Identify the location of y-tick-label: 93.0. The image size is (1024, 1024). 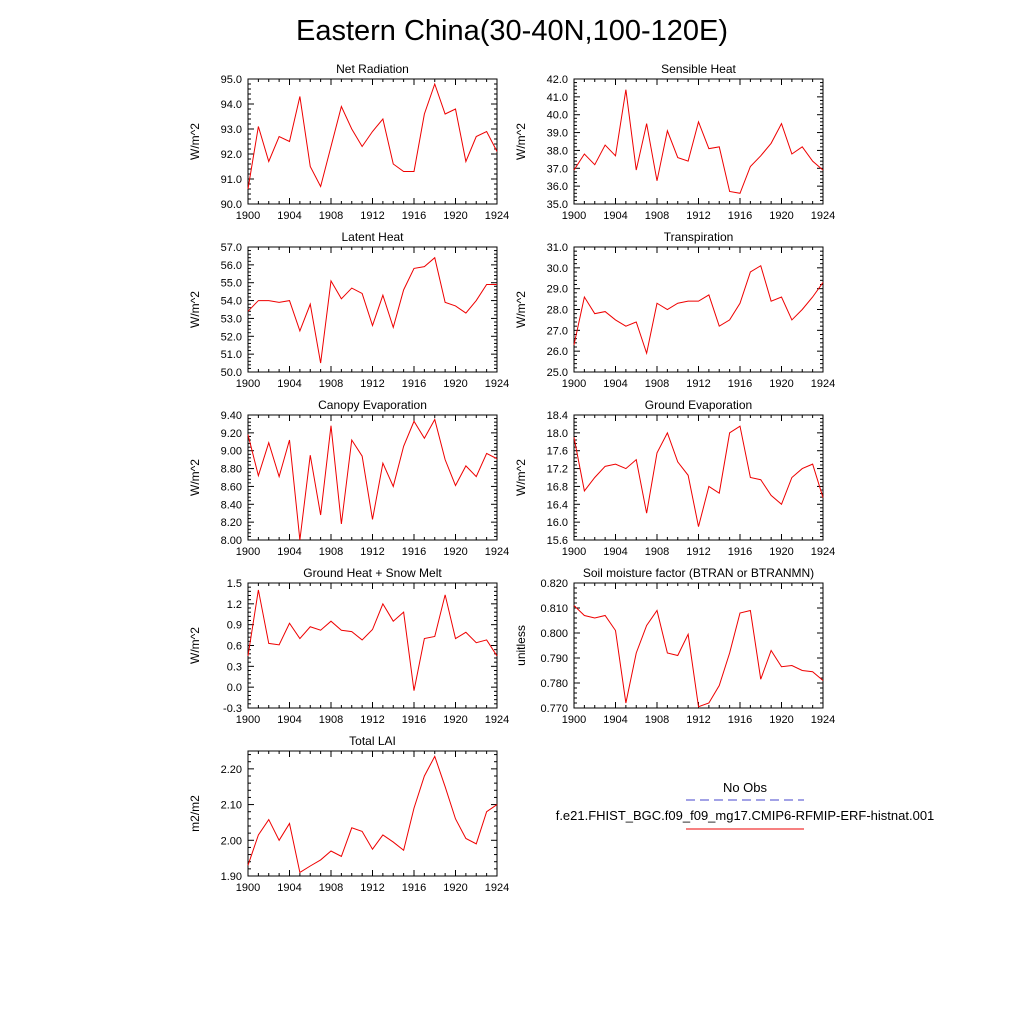
(231, 130).